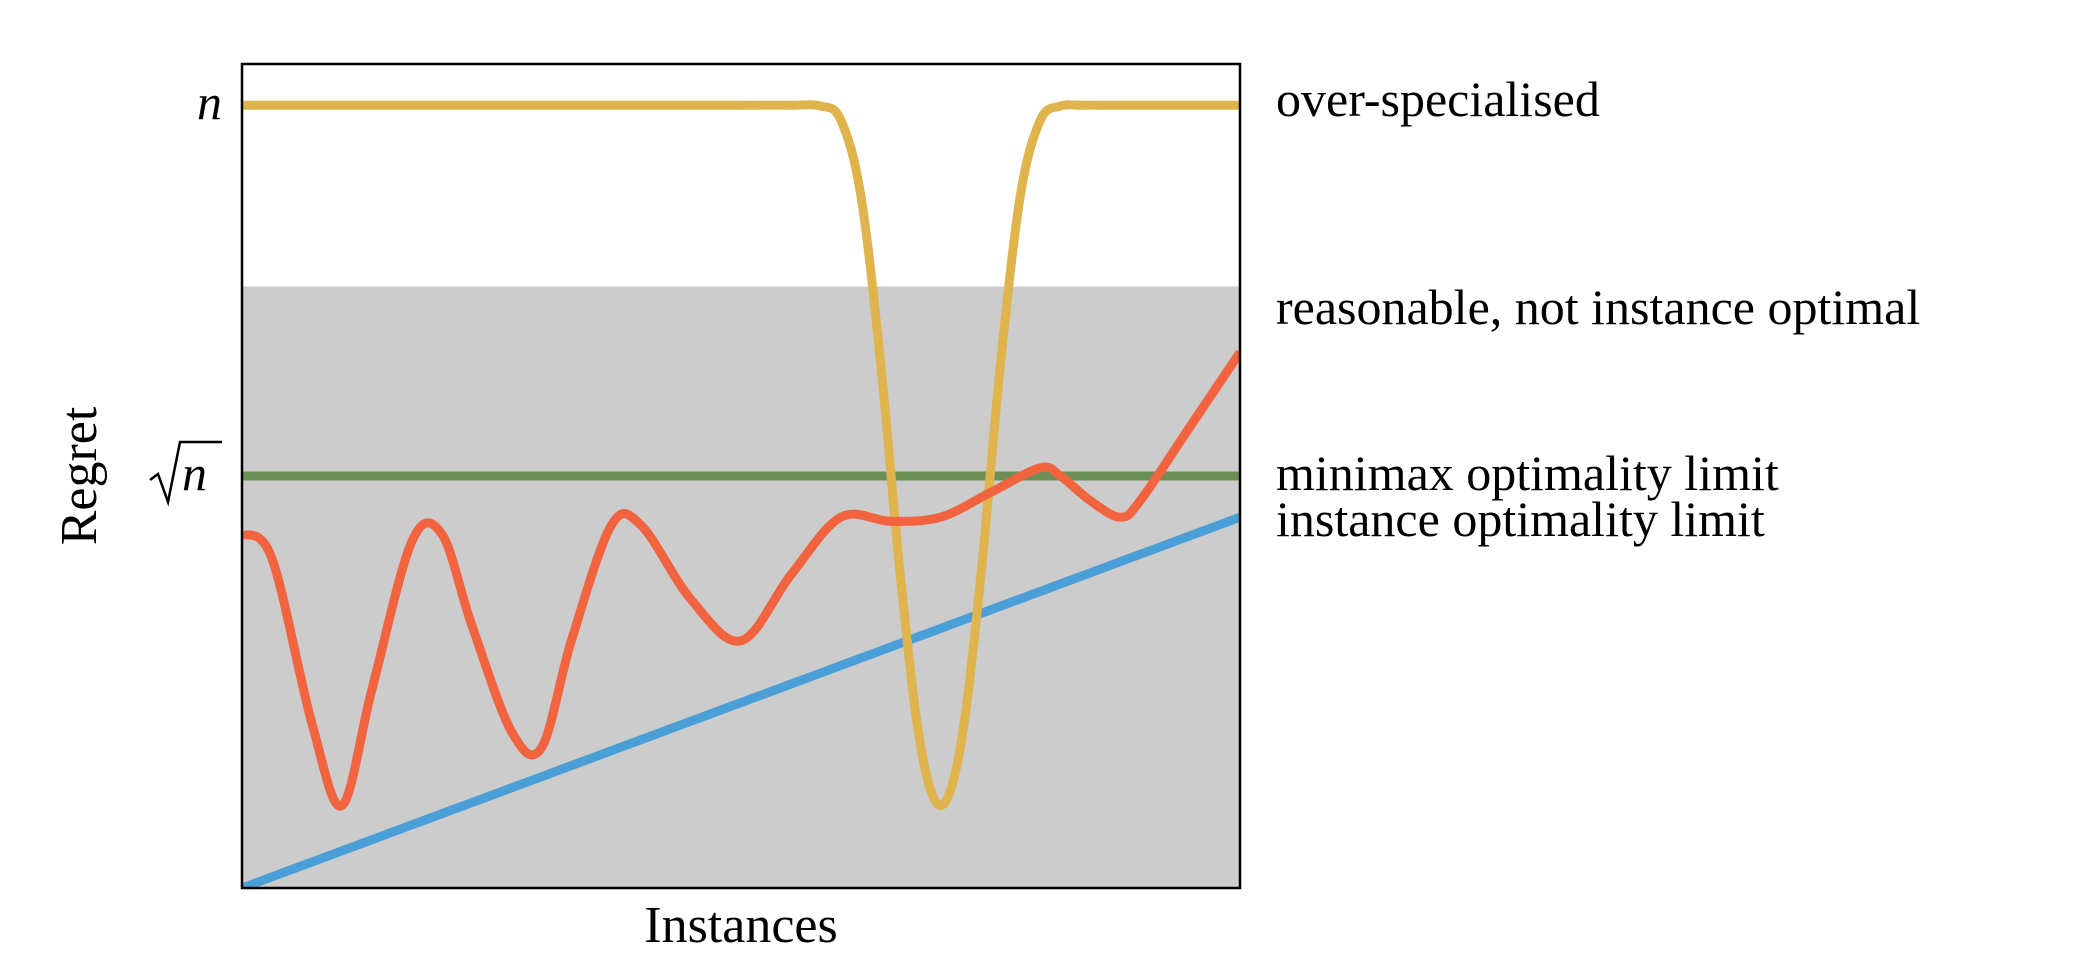 The image size is (2080, 964). I want to click on ytick-label-sqrt-n-text: n, so click(194, 473).